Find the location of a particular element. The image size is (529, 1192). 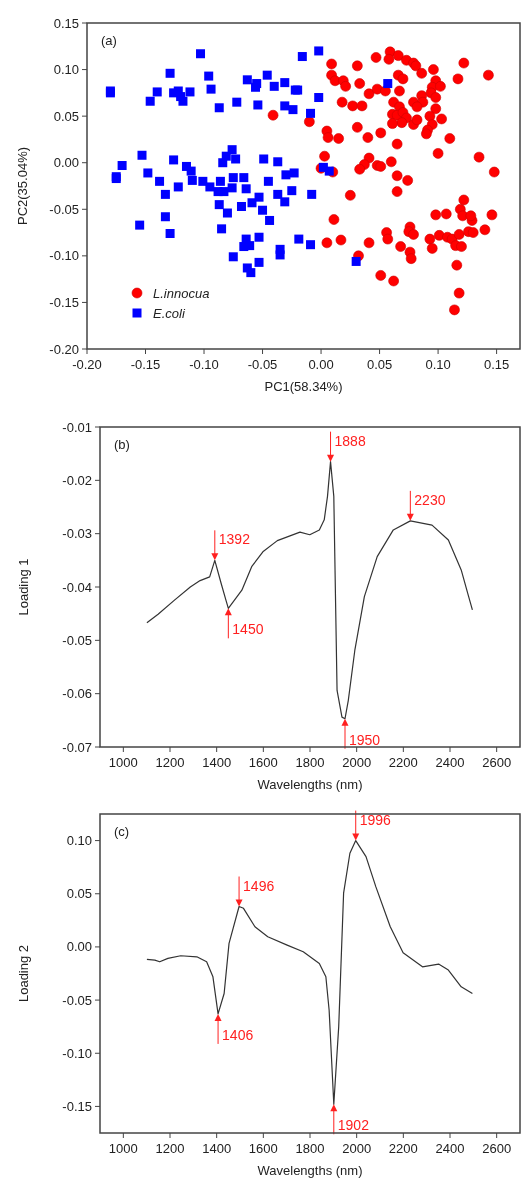

annotation: 1496 is located at coordinates (259, 885).